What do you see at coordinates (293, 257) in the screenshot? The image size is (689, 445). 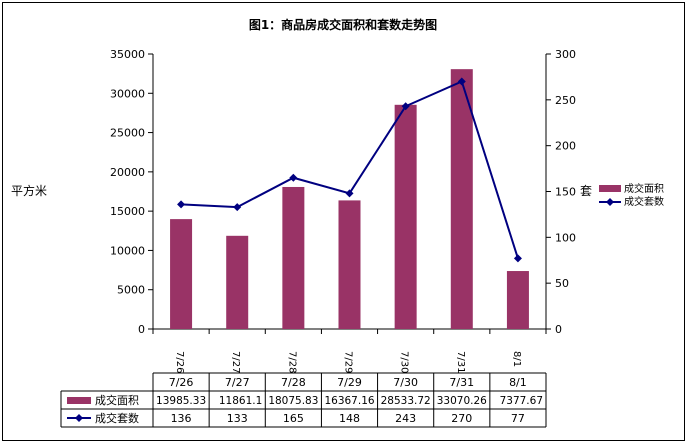 I see `bar-7/28` at bounding box center [293, 257].